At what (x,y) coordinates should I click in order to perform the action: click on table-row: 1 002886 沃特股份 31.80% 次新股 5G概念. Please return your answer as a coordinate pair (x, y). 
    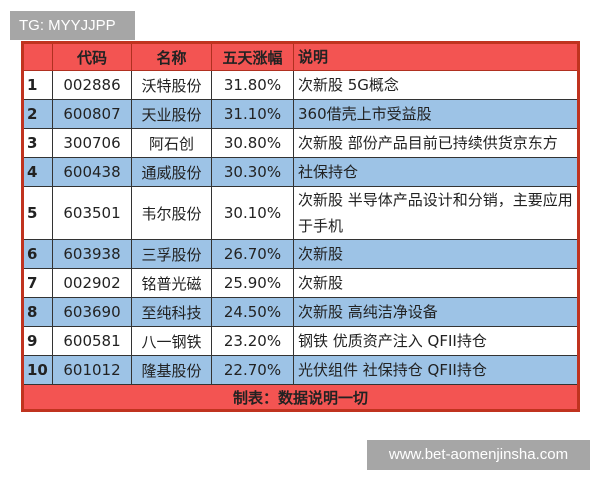
    Looking at the image, I should click on (300, 85).